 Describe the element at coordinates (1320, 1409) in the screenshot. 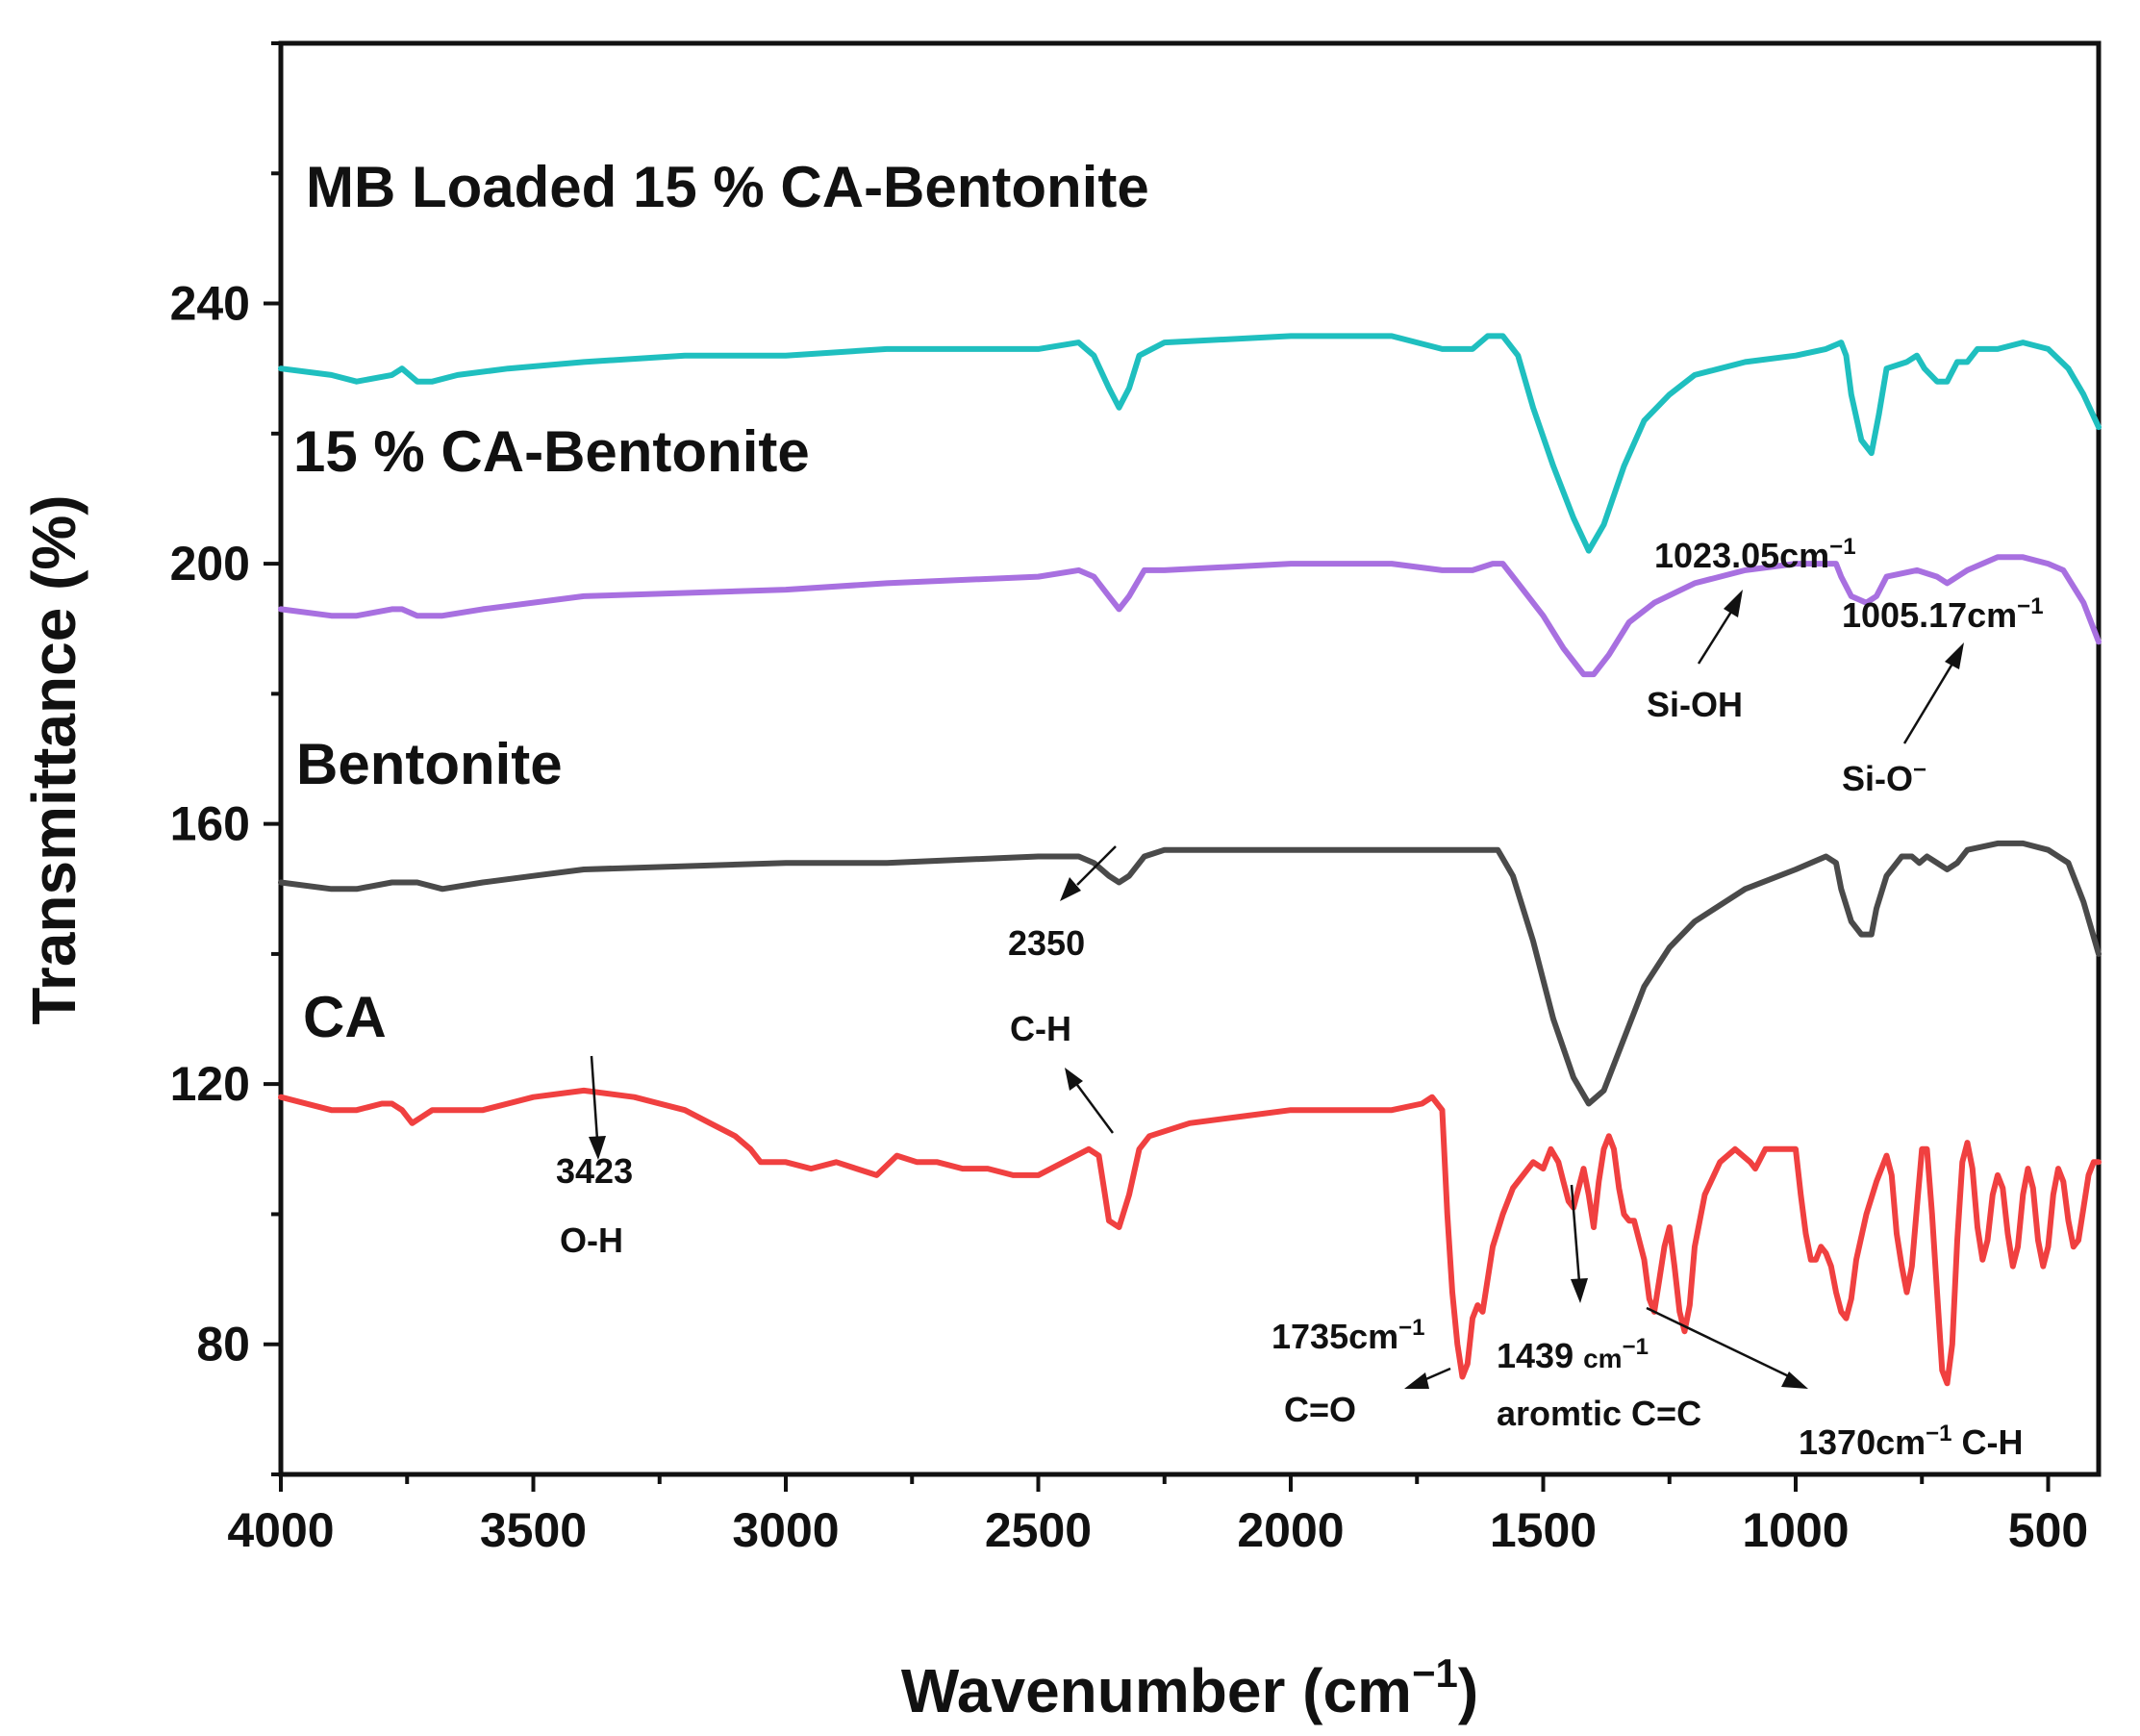

I see `annot-co: C=O` at that location.